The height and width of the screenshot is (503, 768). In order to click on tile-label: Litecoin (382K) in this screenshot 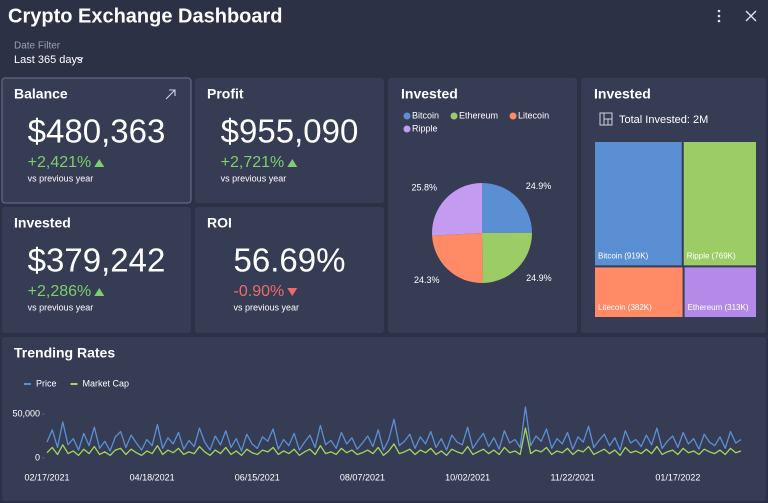, I will do `click(625, 307)`.